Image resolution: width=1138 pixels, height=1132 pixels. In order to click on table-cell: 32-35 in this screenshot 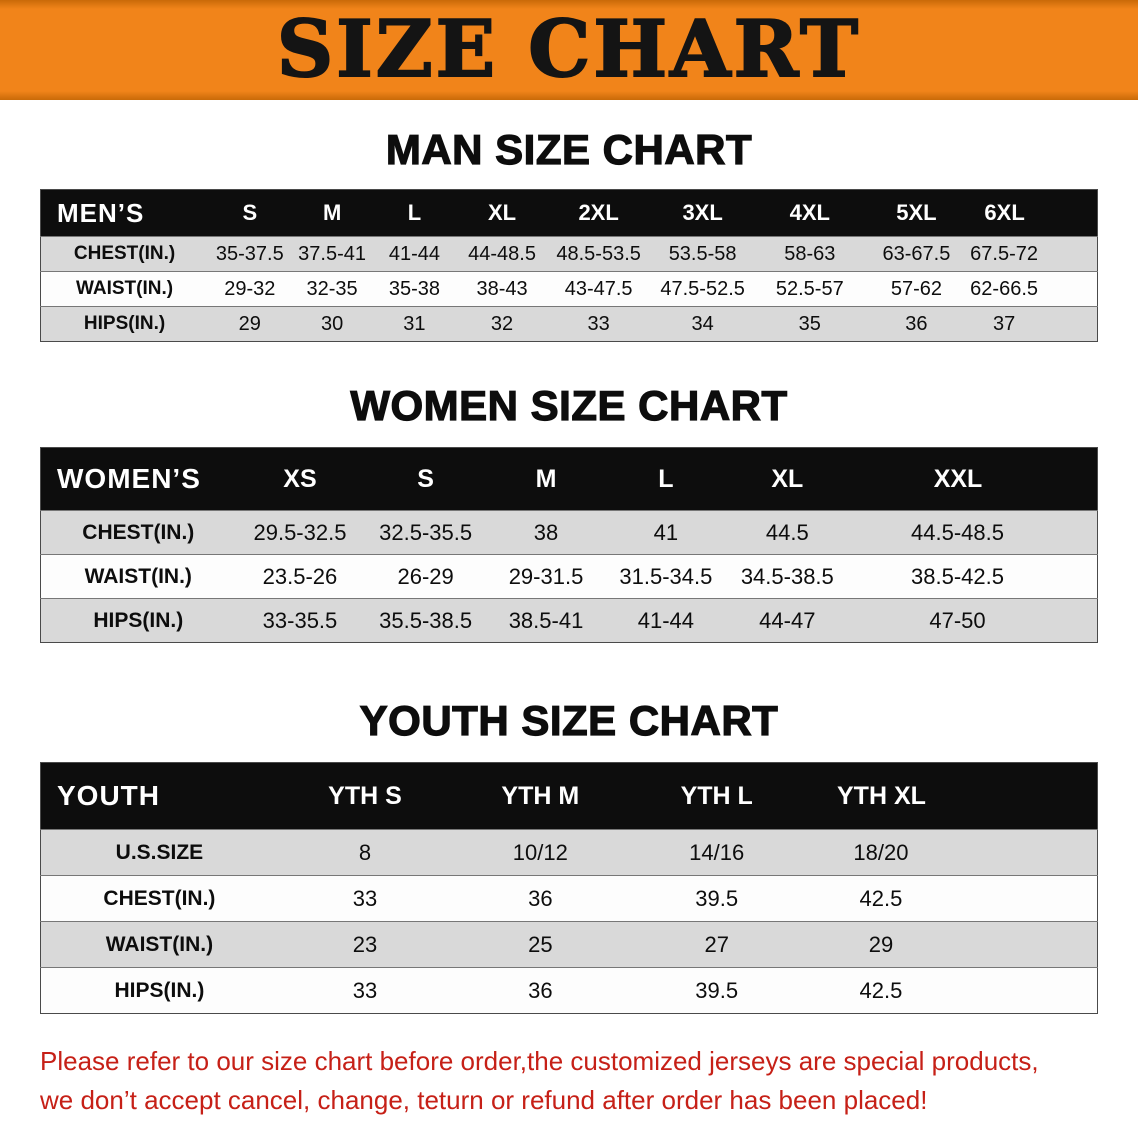, I will do `click(332, 288)`.